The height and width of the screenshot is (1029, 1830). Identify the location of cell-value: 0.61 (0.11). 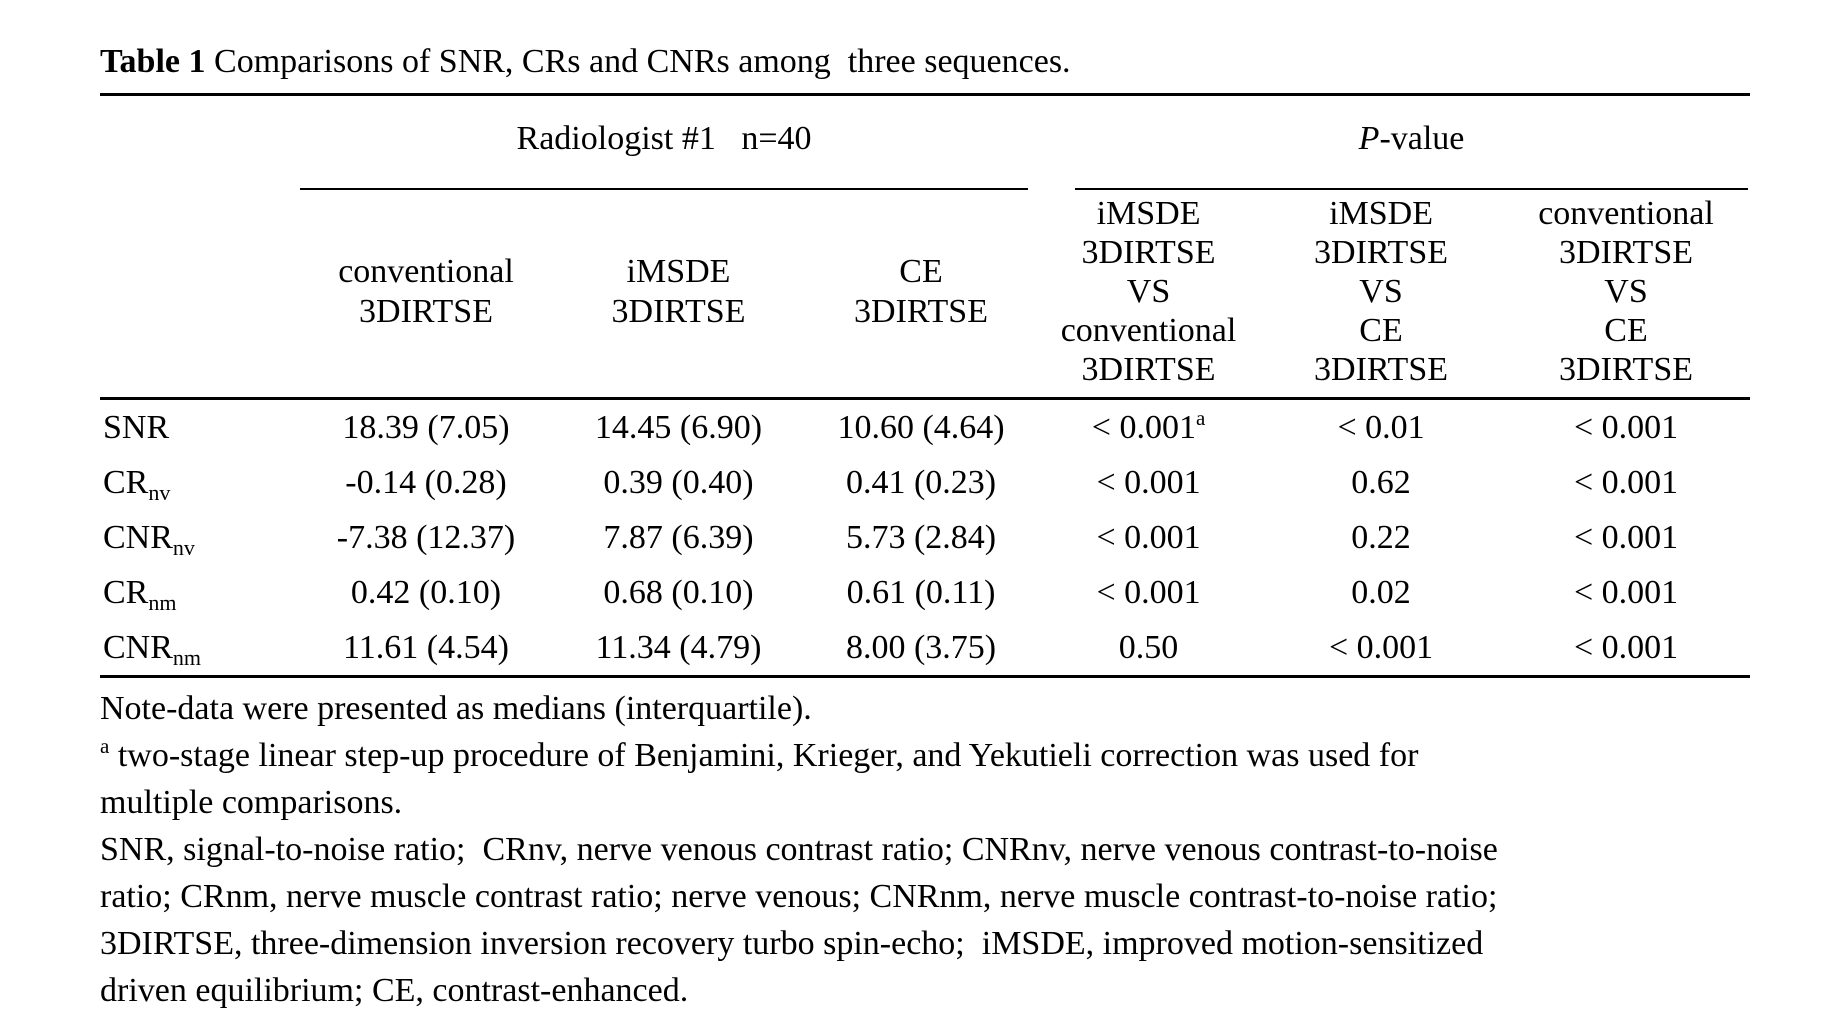
(921, 592).